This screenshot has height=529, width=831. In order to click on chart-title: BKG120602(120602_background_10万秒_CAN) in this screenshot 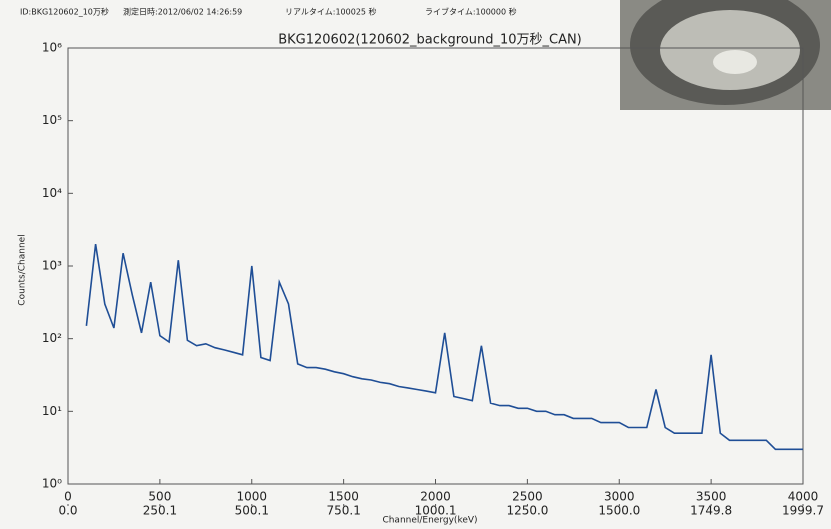, I will do `click(430, 40)`.